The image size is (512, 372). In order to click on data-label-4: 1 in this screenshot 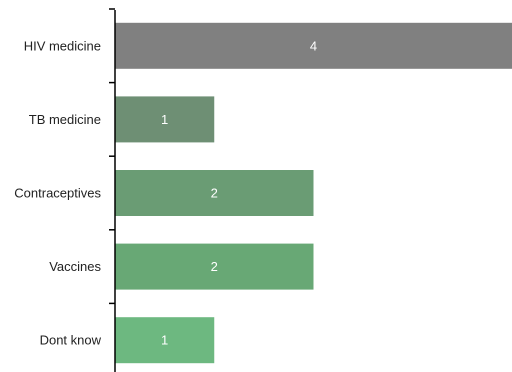, I will do `click(164, 340)`.